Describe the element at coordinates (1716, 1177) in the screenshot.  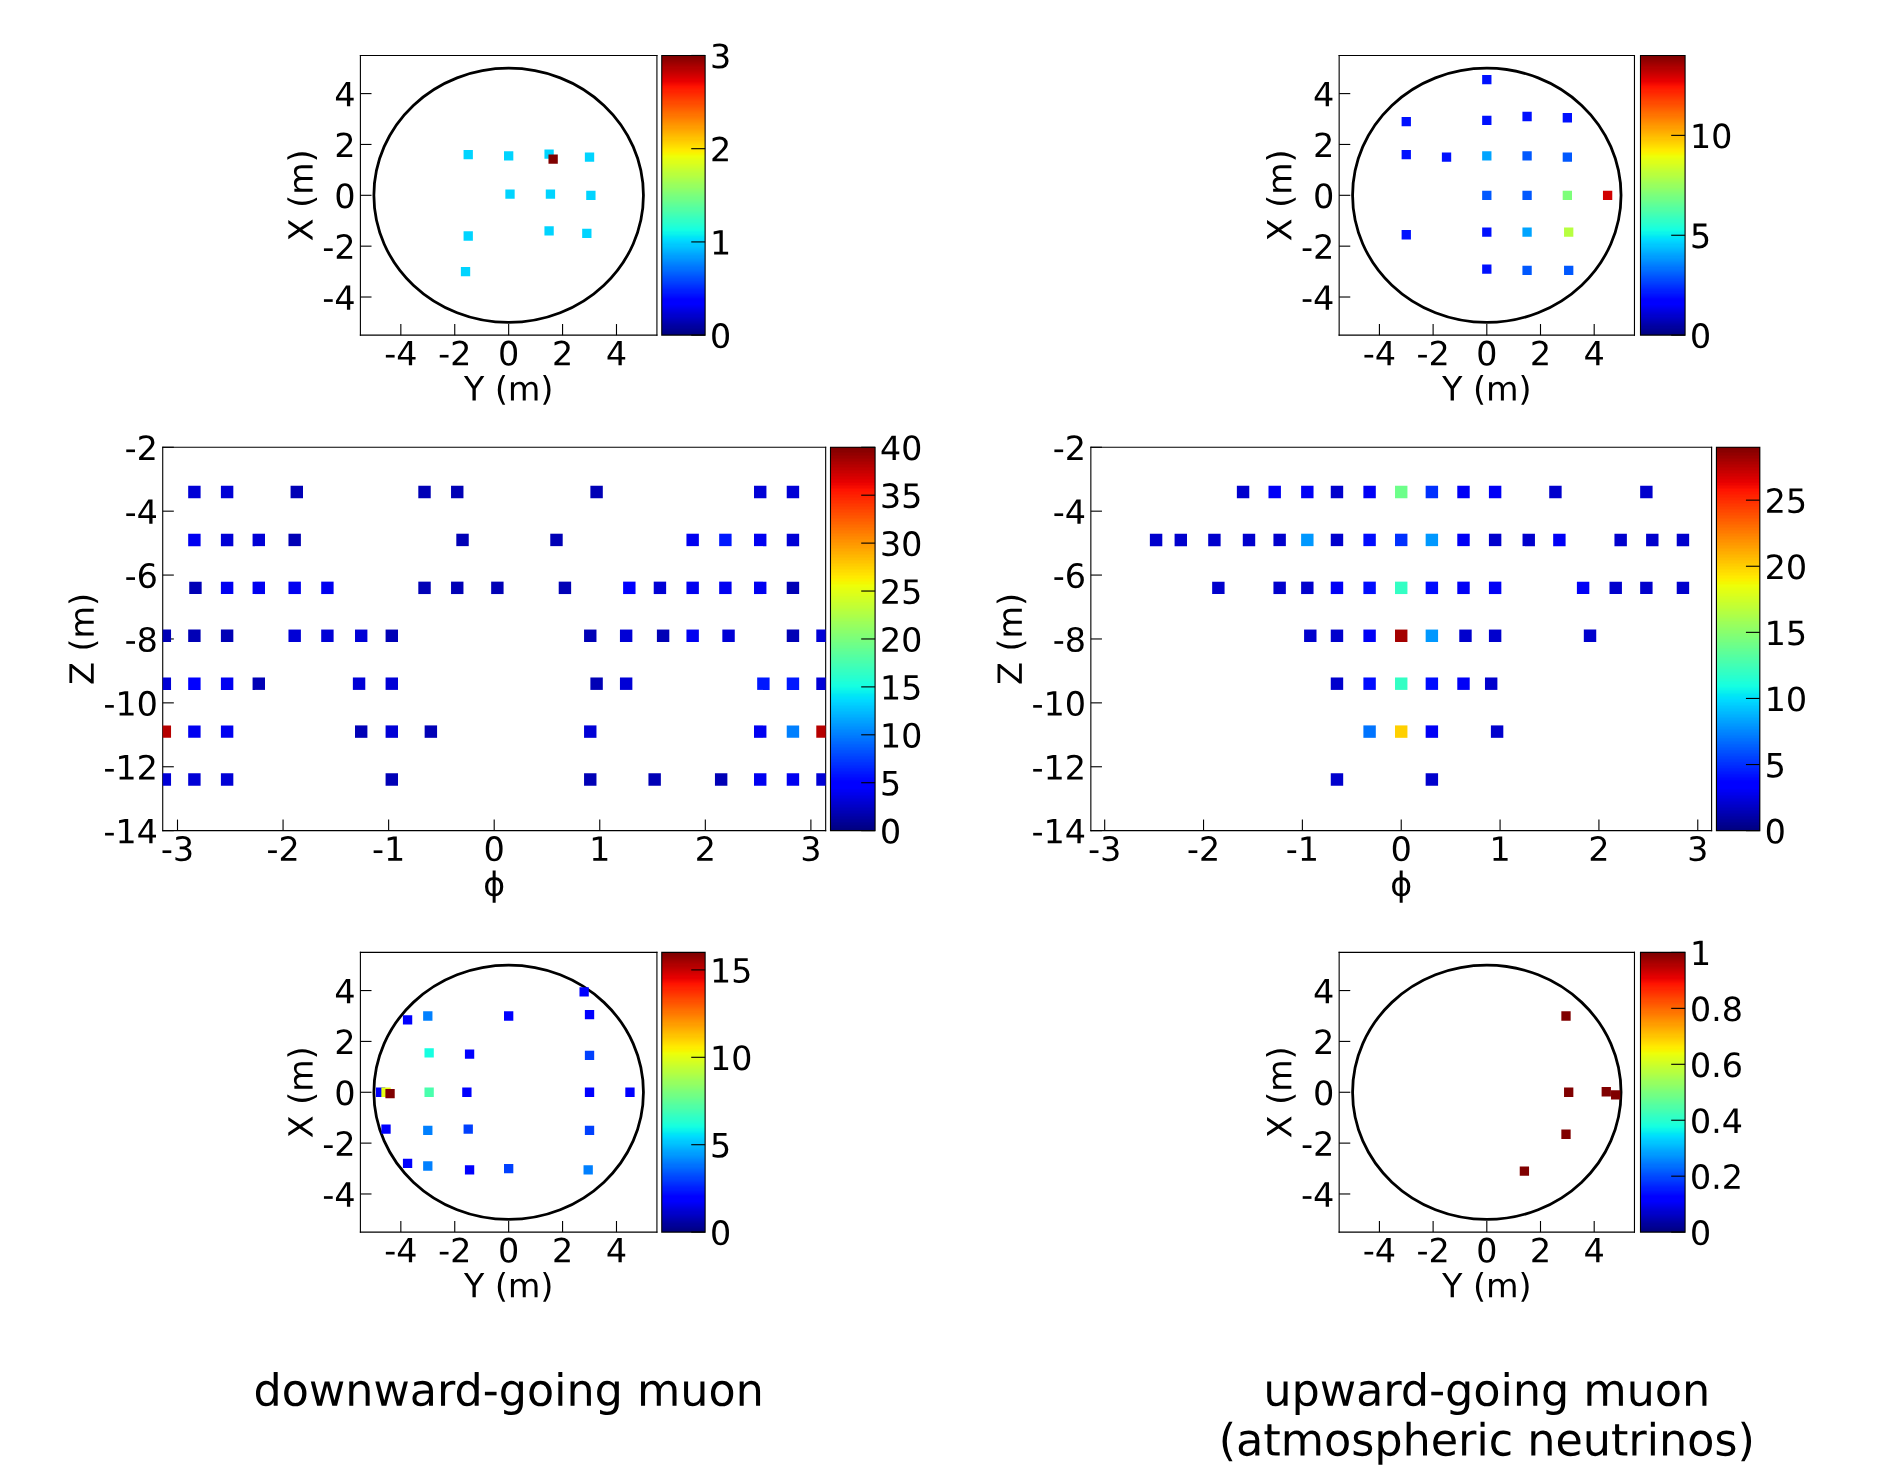
I see `color-bar-label: 0.2` at that location.